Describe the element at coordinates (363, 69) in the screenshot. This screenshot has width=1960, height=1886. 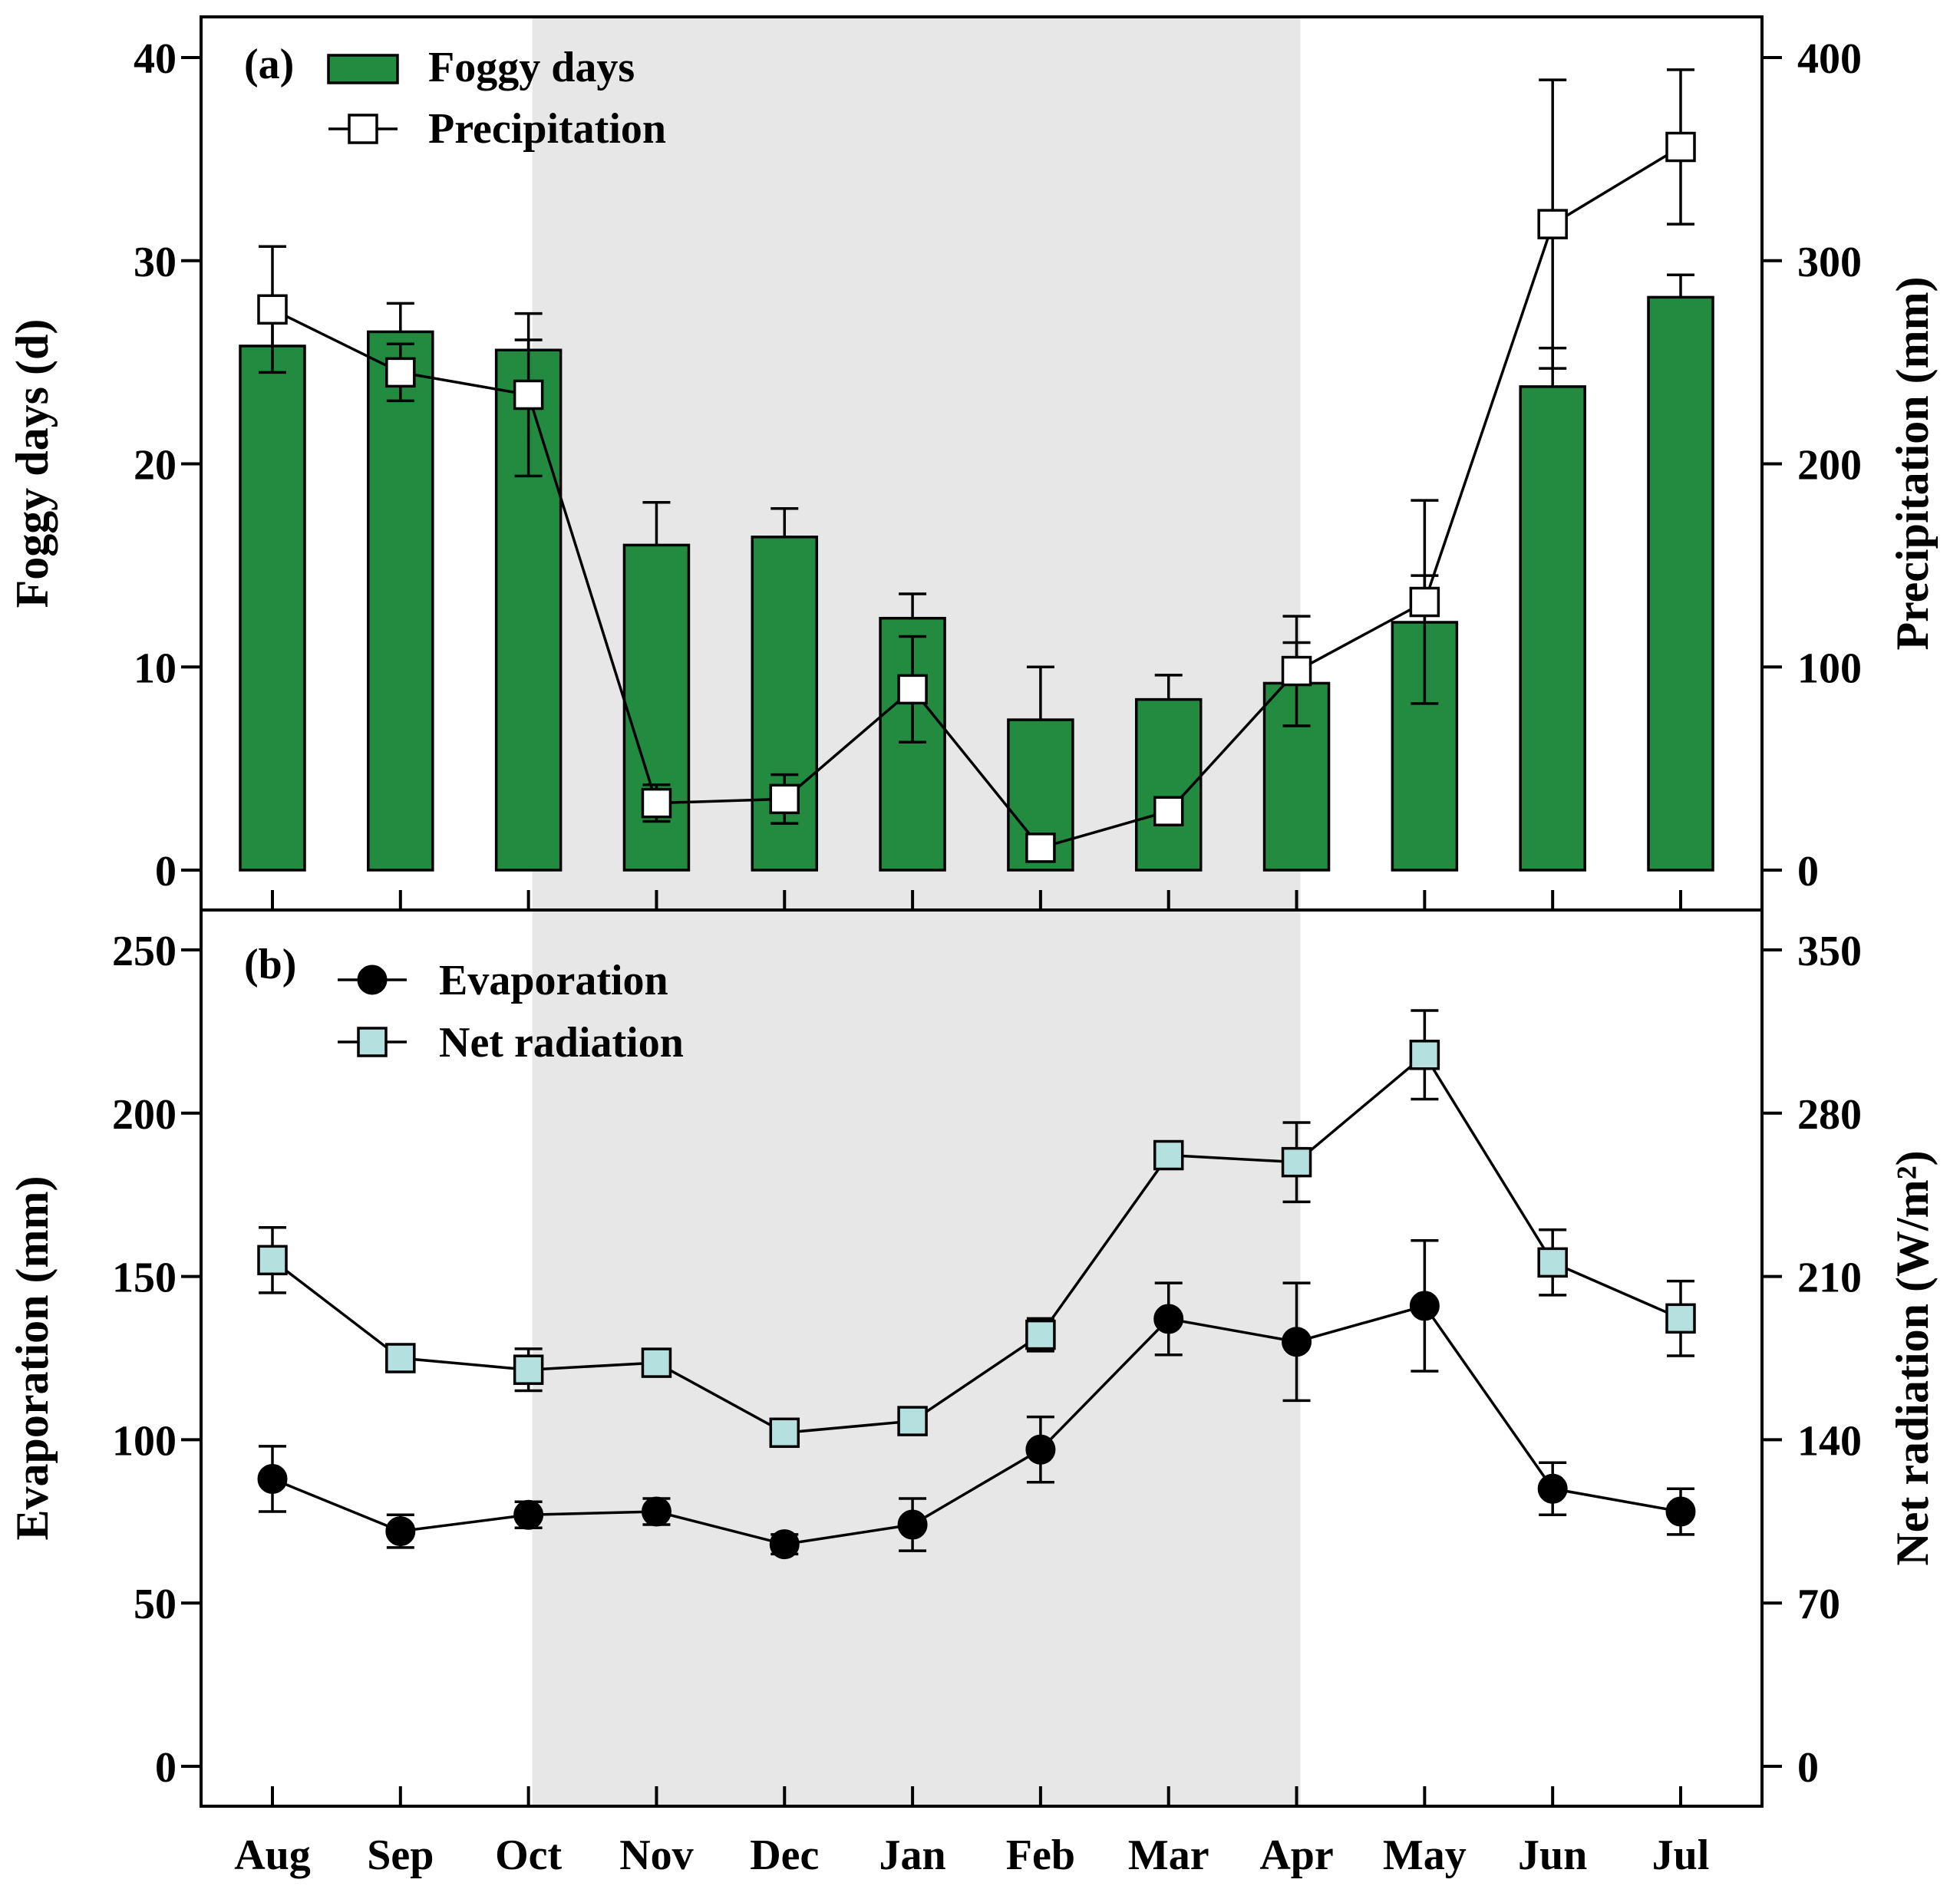
I see `legend-foggy-days-swatch` at that location.